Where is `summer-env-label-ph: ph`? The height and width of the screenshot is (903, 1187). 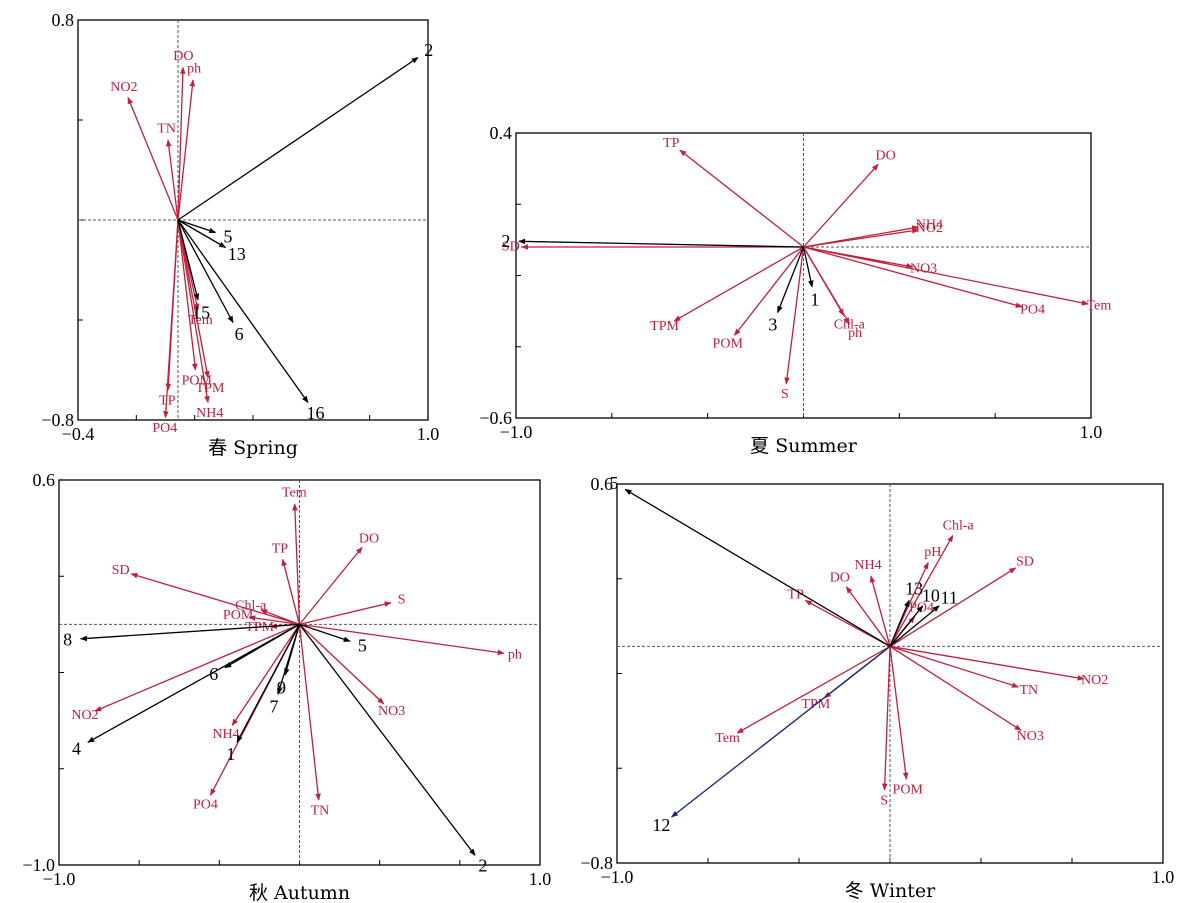 summer-env-label-ph: ph is located at coordinates (855, 333).